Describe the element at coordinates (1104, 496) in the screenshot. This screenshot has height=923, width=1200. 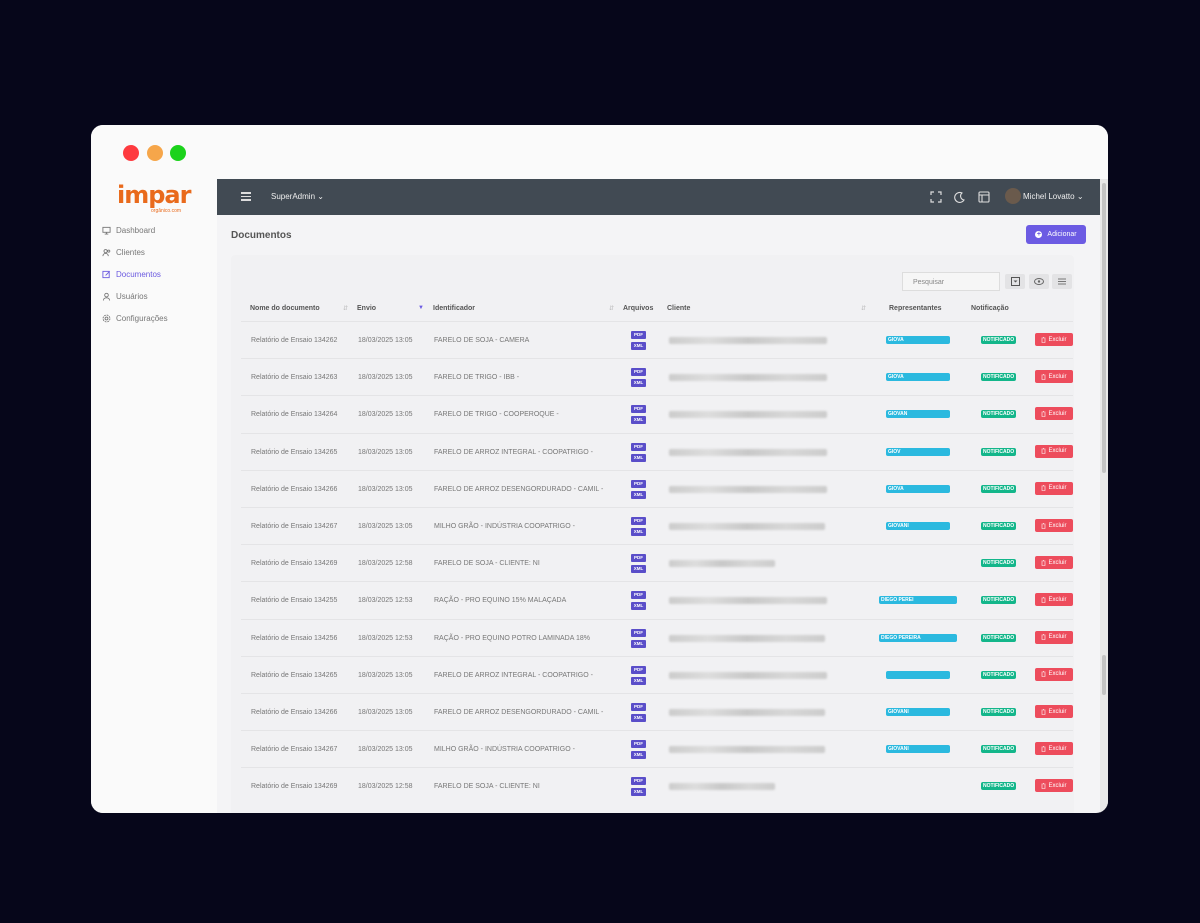
I see `page-scrollbar` at that location.